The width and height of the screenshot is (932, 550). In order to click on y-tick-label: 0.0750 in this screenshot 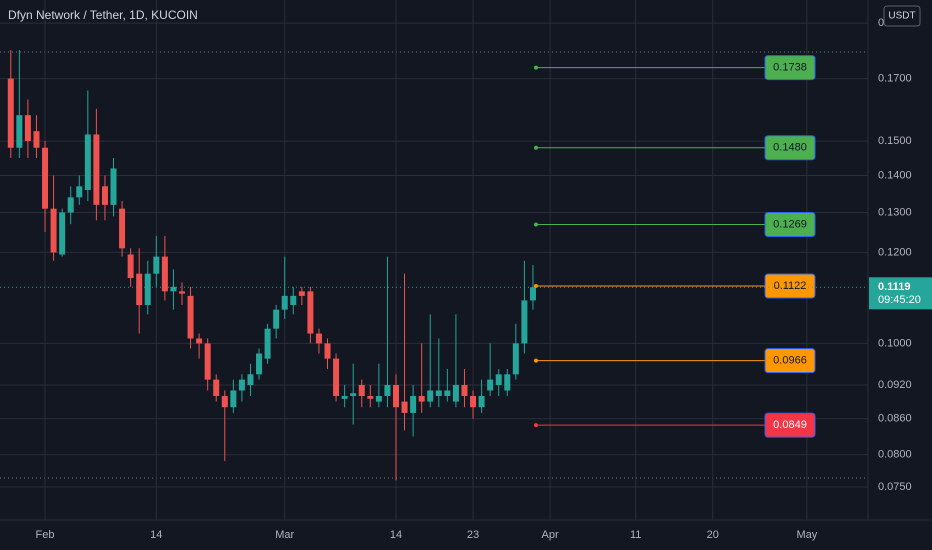, I will do `click(895, 487)`.